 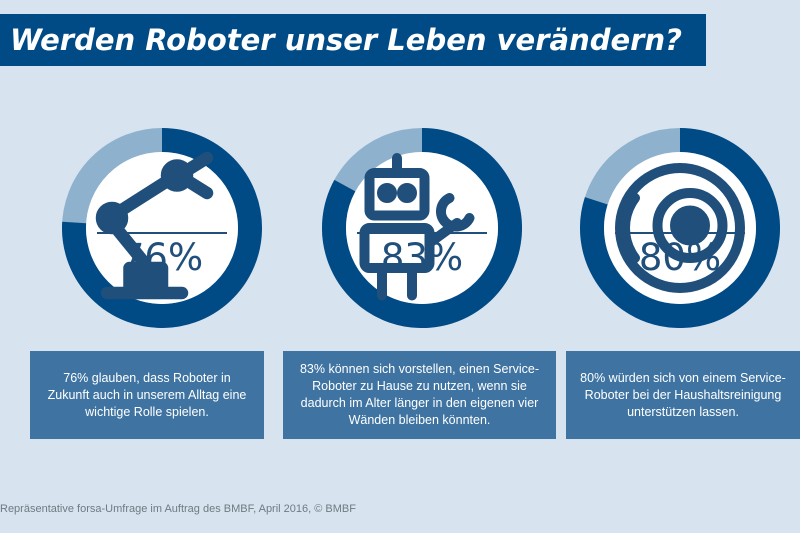 What do you see at coordinates (680, 233) in the screenshot?
I see `donut-3-divider` at bounding box center [680, 233].